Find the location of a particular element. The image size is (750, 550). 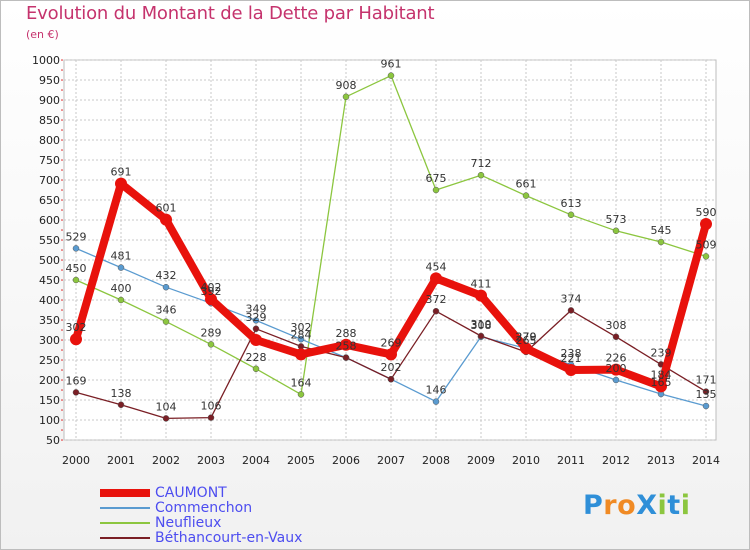

legend-label: Neuflieux is located at coordinates (188, 523).